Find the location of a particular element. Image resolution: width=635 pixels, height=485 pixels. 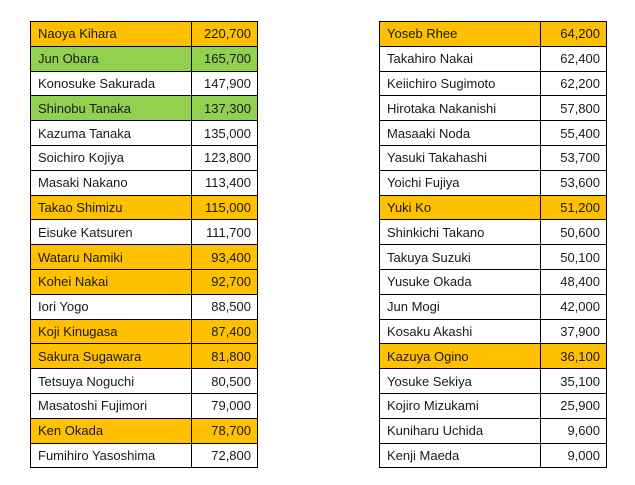

table-row: Yuki Ko 51,200 is located at coordinates (493, 207).